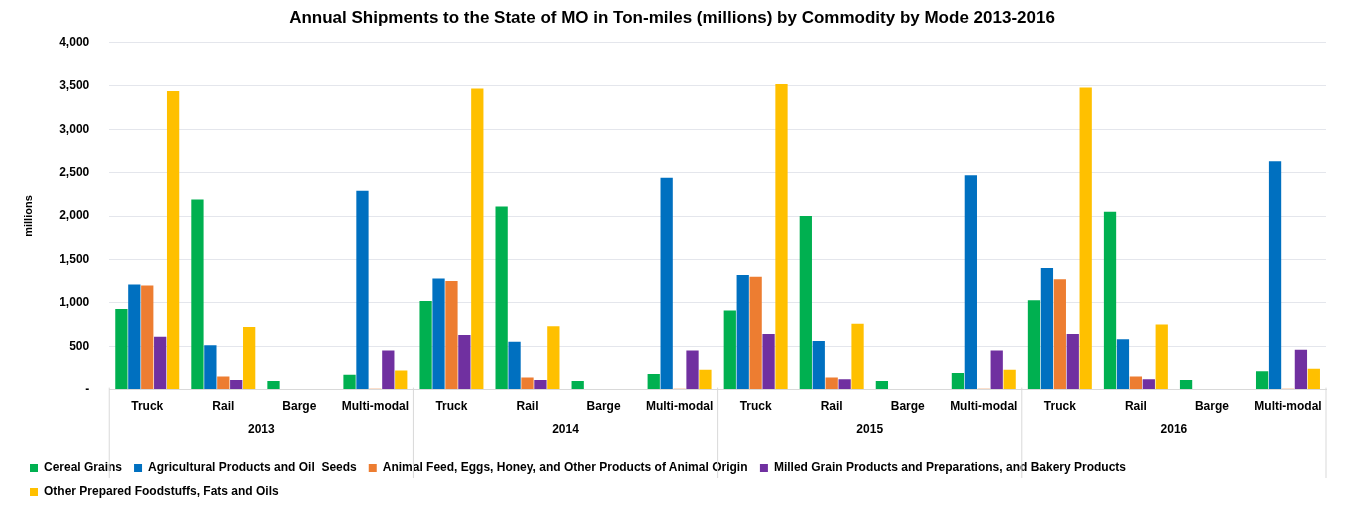 Image resolution: width=1354 pixels, height=515 pixels. Describe the element at coordinates (74, 258) in the screenshot. I see `y-tick-label: 1,500` at that location.